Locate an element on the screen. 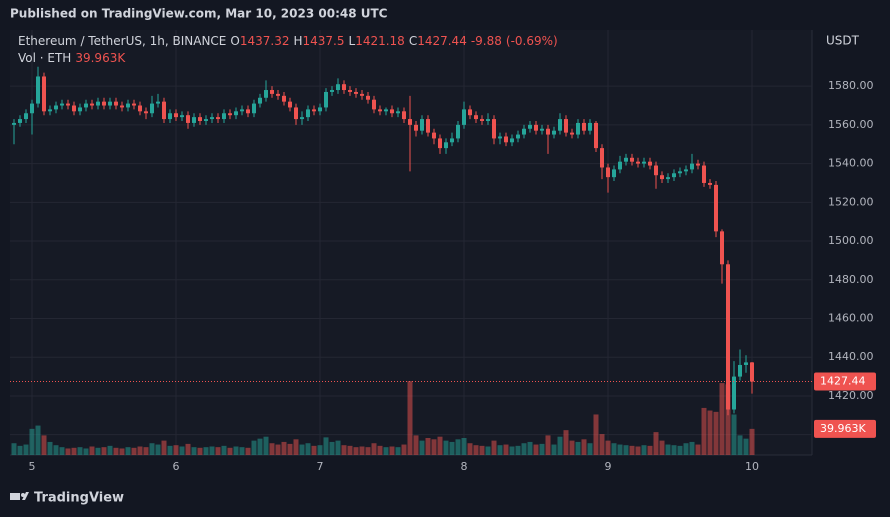 Image resolution: width=890 pixels, height=517 pixels. x-tick-label: 9 is located at coordinates (608, 466).